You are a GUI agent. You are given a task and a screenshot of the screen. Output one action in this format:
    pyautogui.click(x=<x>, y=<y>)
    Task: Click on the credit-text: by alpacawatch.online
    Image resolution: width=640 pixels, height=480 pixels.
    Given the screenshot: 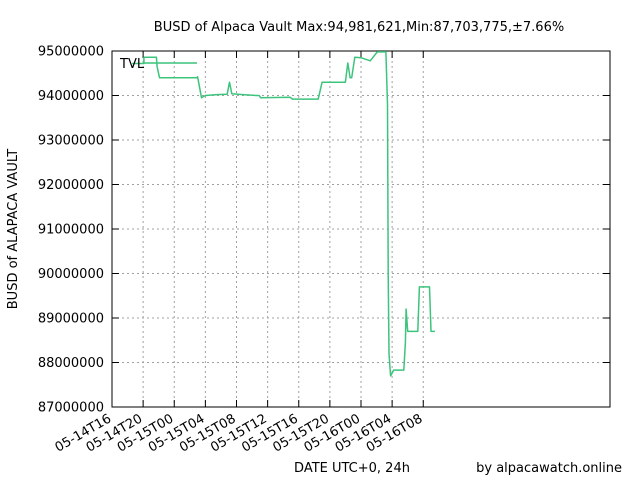 What is the action you would take?
    pyautogui.click(x=549, y=468)
    